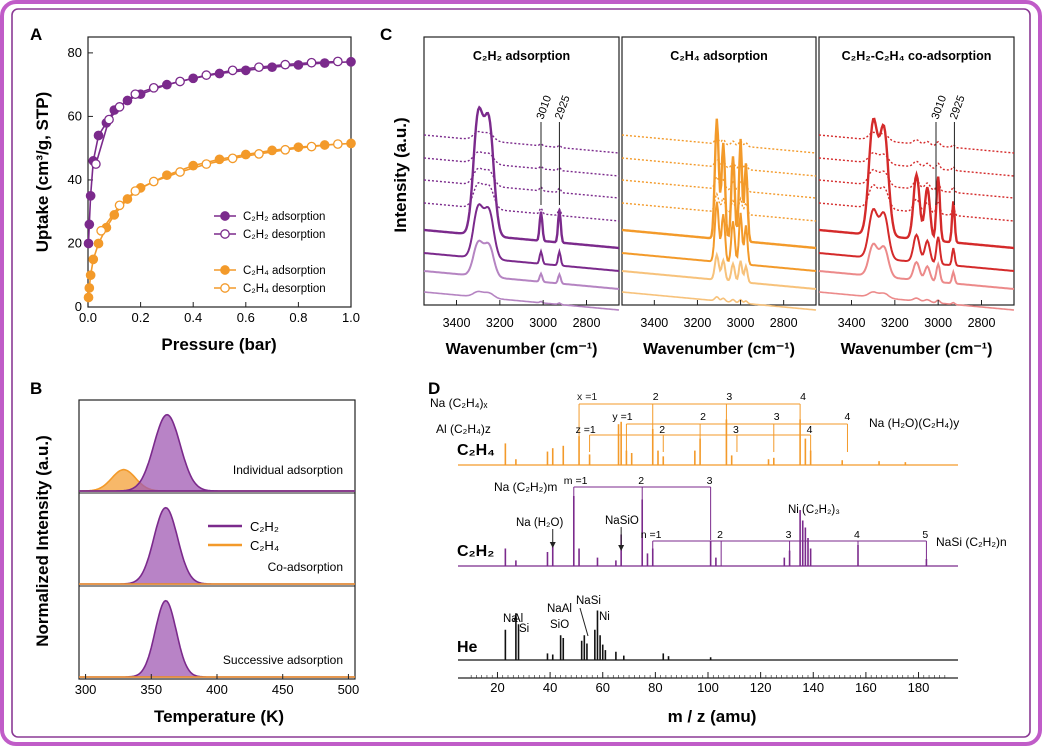  What do you see at coordinates (708, 683) in the screenshot?
I see `panel-d-axis: 20 40 60 80 100 120 140 160 180` at bounding box center [708, 683].